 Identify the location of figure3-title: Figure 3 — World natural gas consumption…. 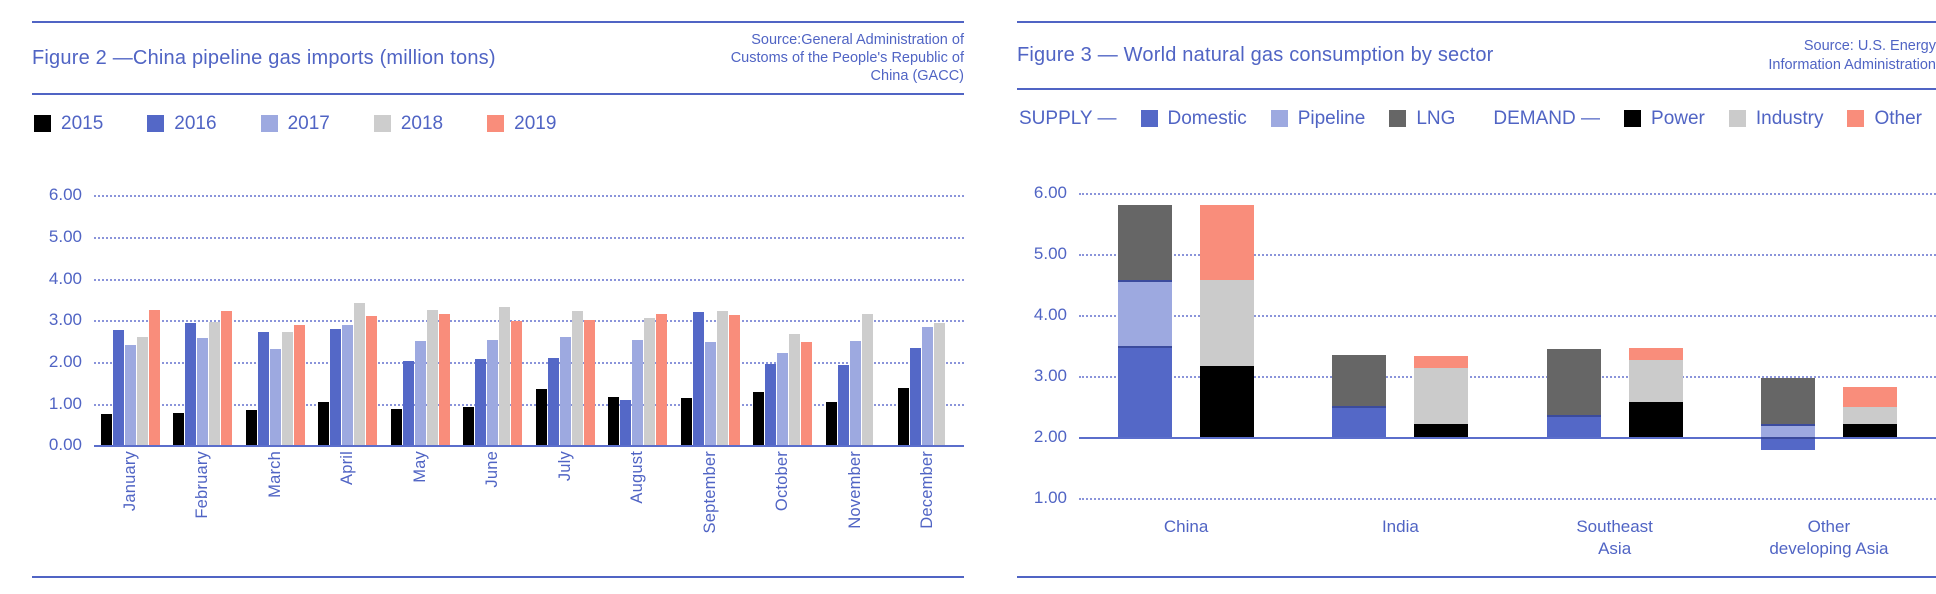
(1255, 55).